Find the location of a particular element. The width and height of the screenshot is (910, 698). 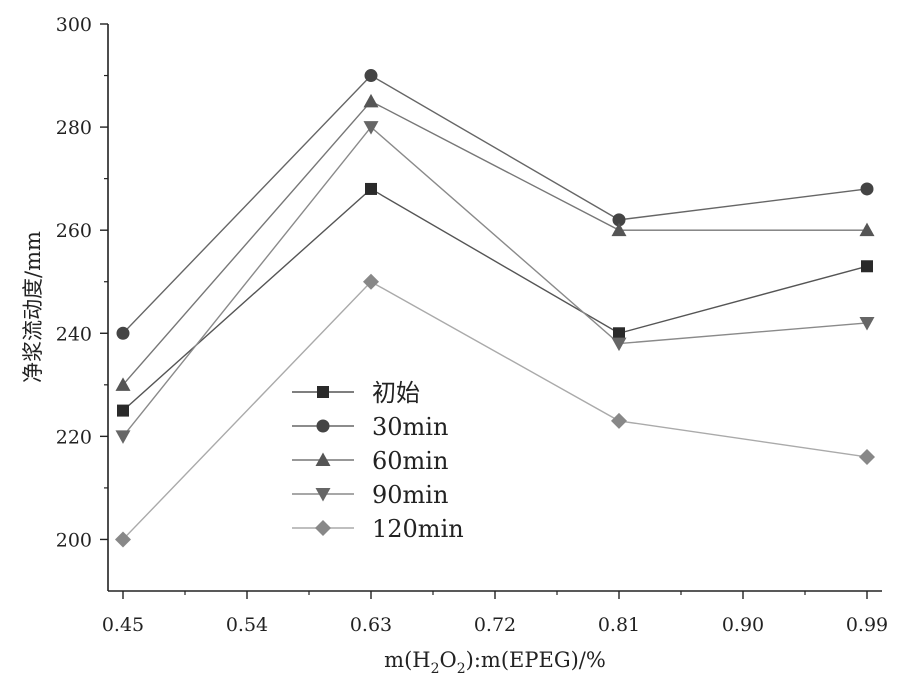

x-axis-title-part: m(H is located at coordinates (407, 660).